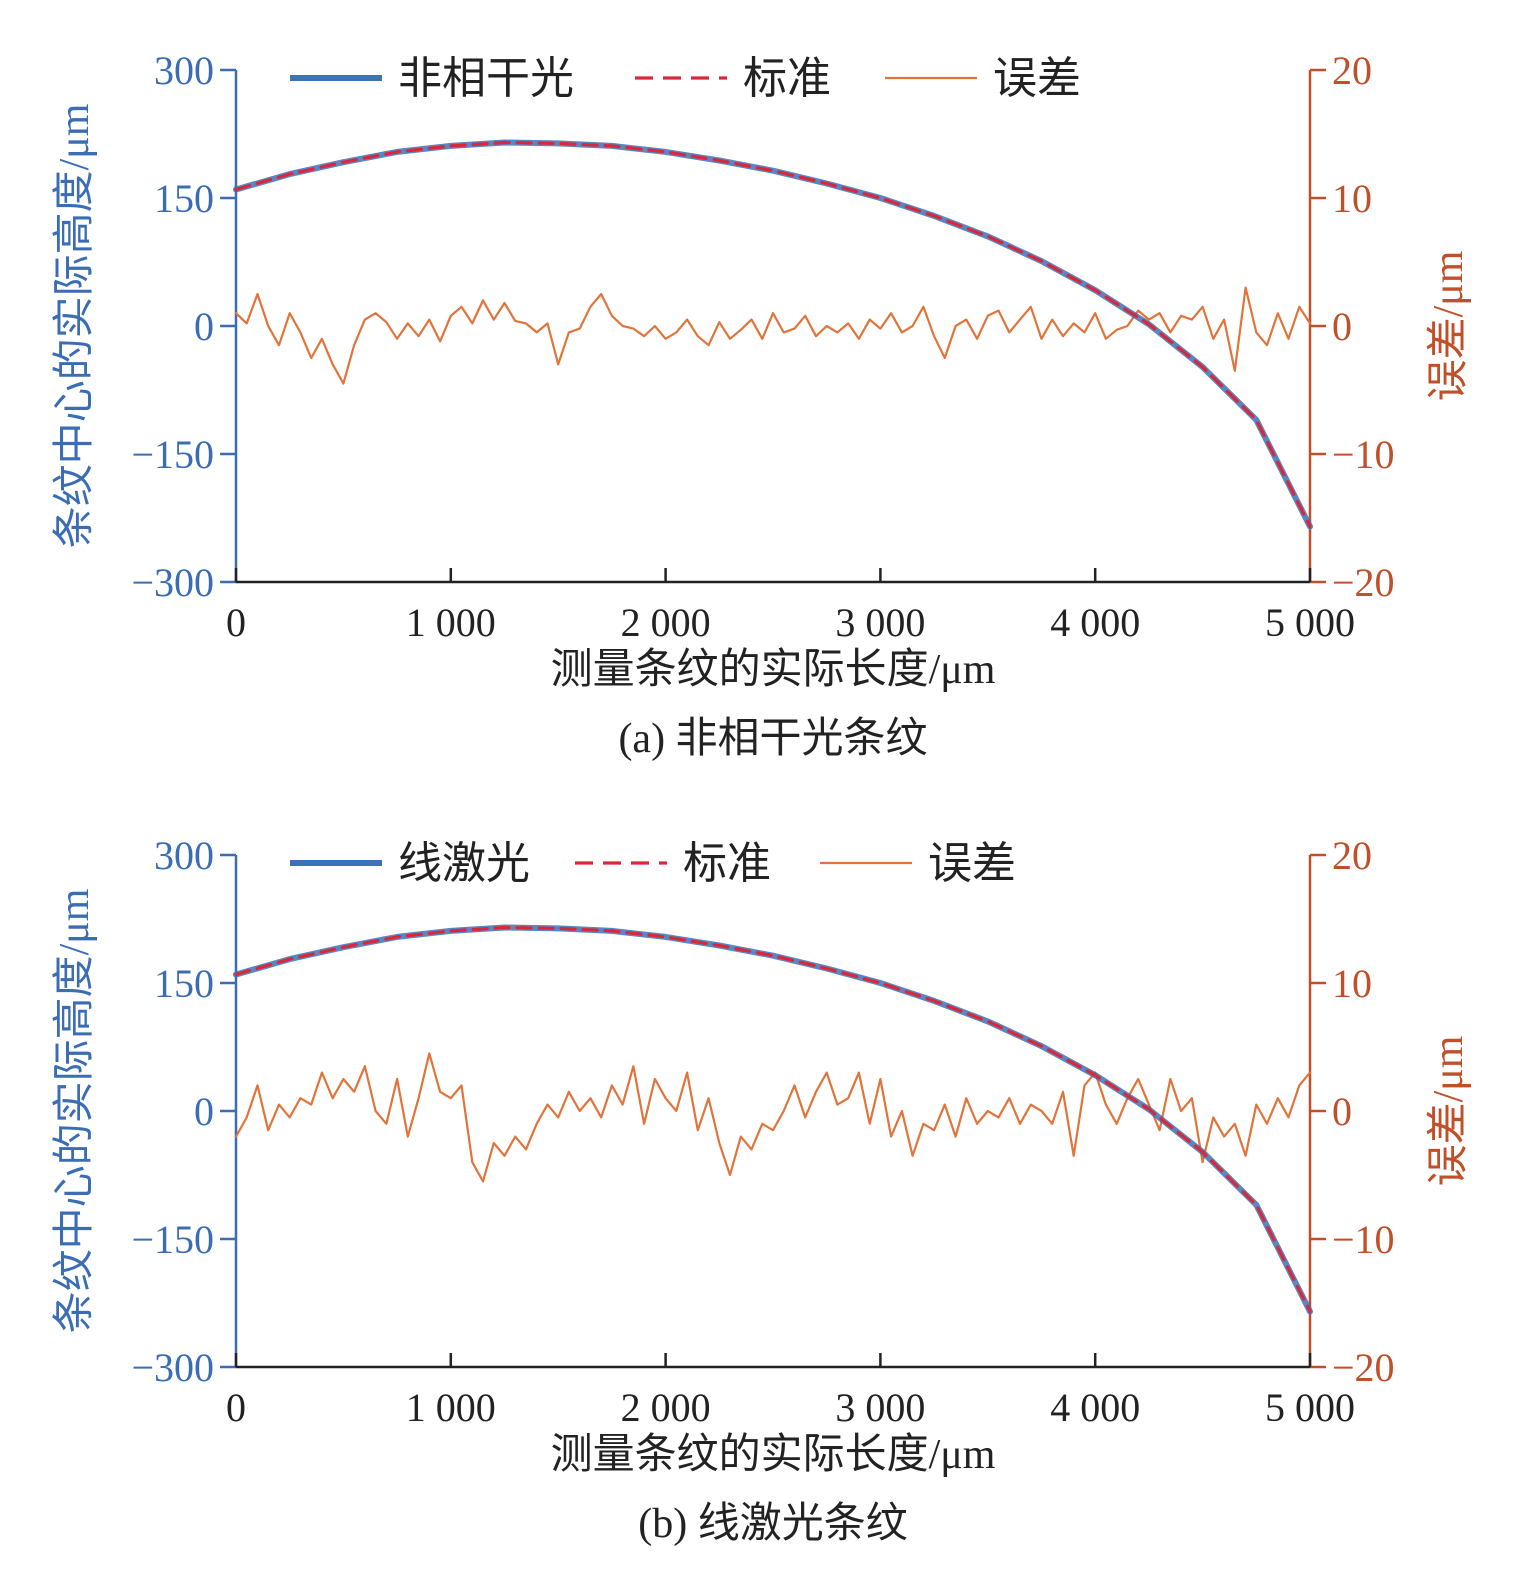 The image size is (1535, 1578). What do you see at coordinates (772, 1524) in the screenshot?
I see `panel-caption: (b) 线激光条纹` at bounding box center [772, 1524].